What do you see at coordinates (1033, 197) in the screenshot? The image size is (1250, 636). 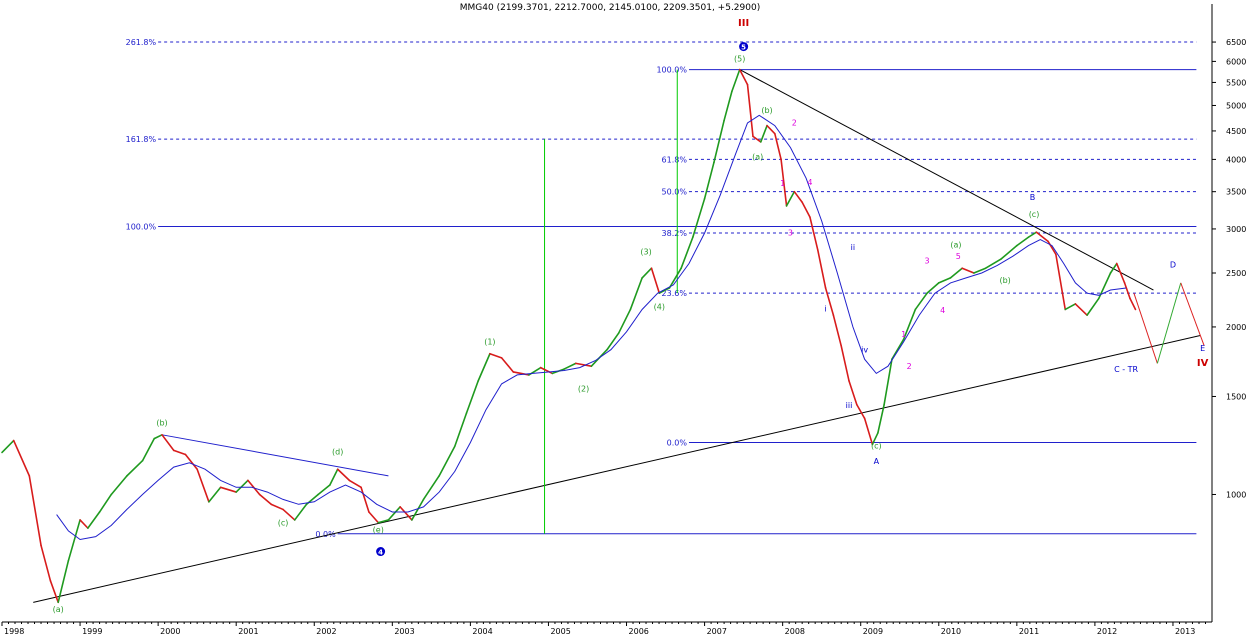 I see `wave-label-32: B` at bounding box center [1033, 197].